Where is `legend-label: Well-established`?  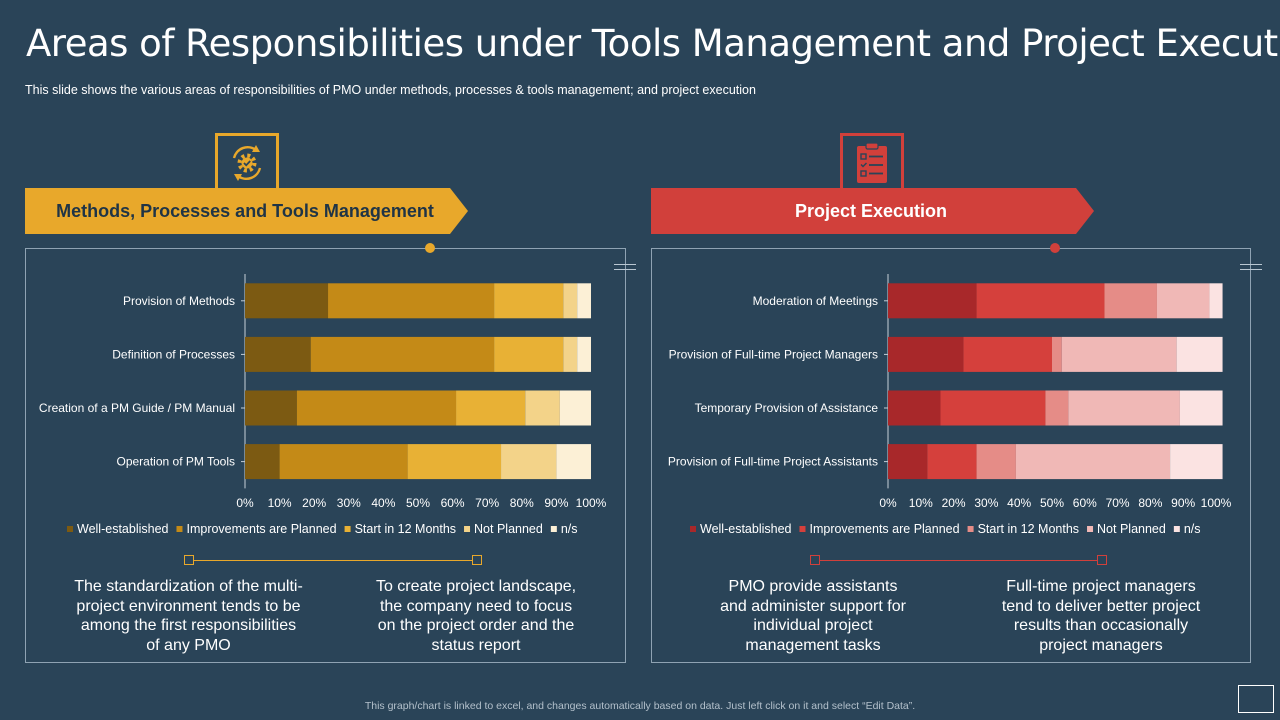
legend-label: Well-established is located at coordinates (123, 529).